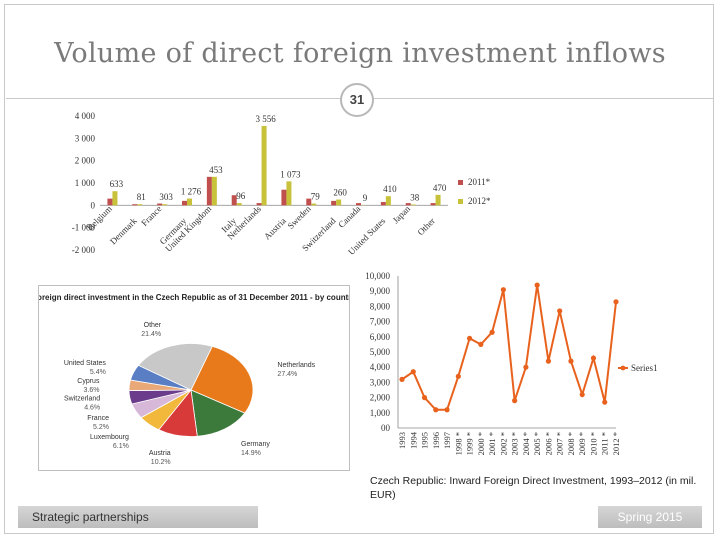  Describe the element at coordinates (503, 443) in the screenshot. I see `line-x-label: 2002 *` at that location.